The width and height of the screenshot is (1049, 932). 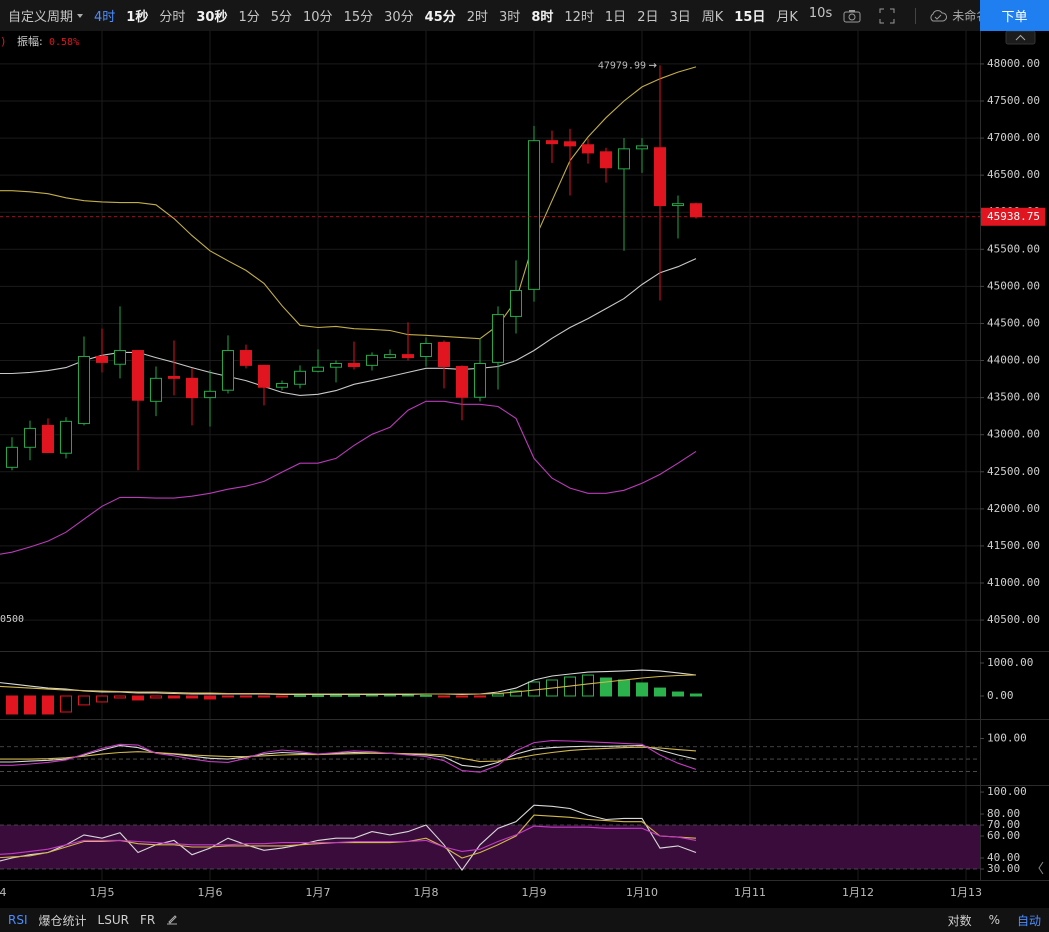 I want to click on period-option: 45分, so click(x=440, y=17).